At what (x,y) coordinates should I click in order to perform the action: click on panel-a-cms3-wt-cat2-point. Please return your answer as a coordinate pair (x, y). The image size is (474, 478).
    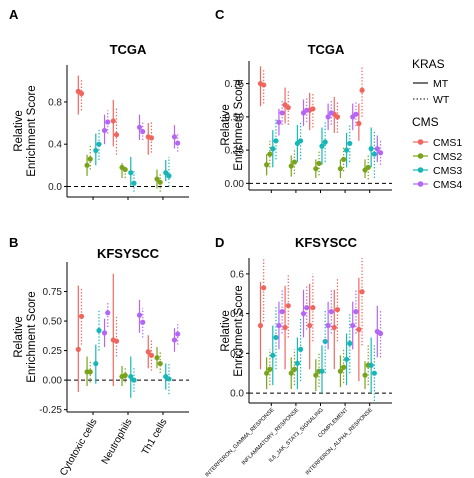
    Looking at the image, I should click on (169, 176).